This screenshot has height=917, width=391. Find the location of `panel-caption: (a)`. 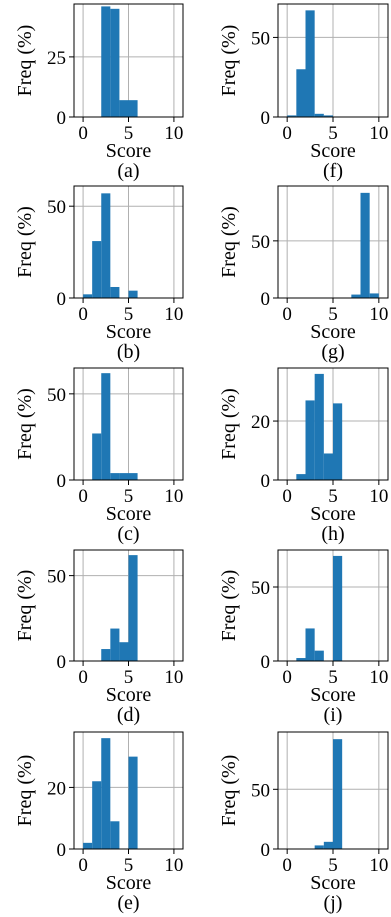

panel-caption: (a) is located at coordinates (128, 171).